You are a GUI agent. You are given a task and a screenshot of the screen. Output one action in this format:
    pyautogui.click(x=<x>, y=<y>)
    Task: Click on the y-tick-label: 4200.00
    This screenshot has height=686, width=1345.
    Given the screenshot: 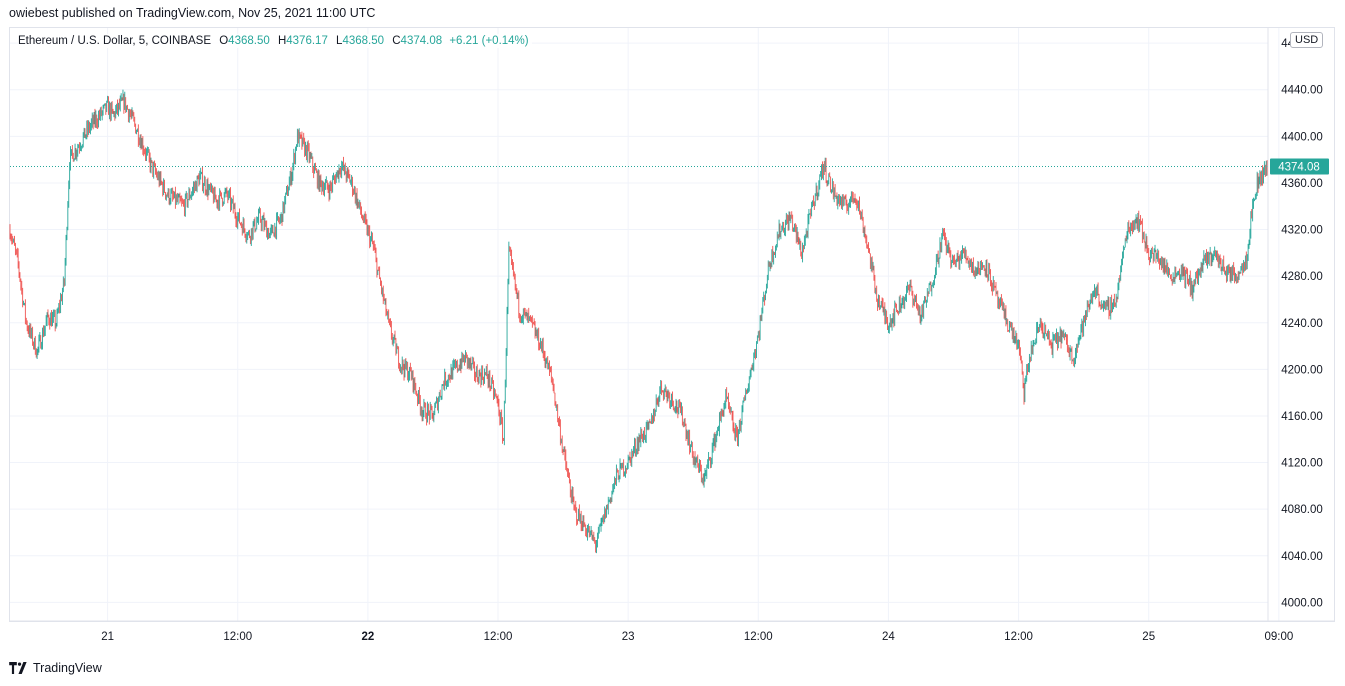 What is the action you would take?
    pyautogui.click(x=1302, y=370)
    